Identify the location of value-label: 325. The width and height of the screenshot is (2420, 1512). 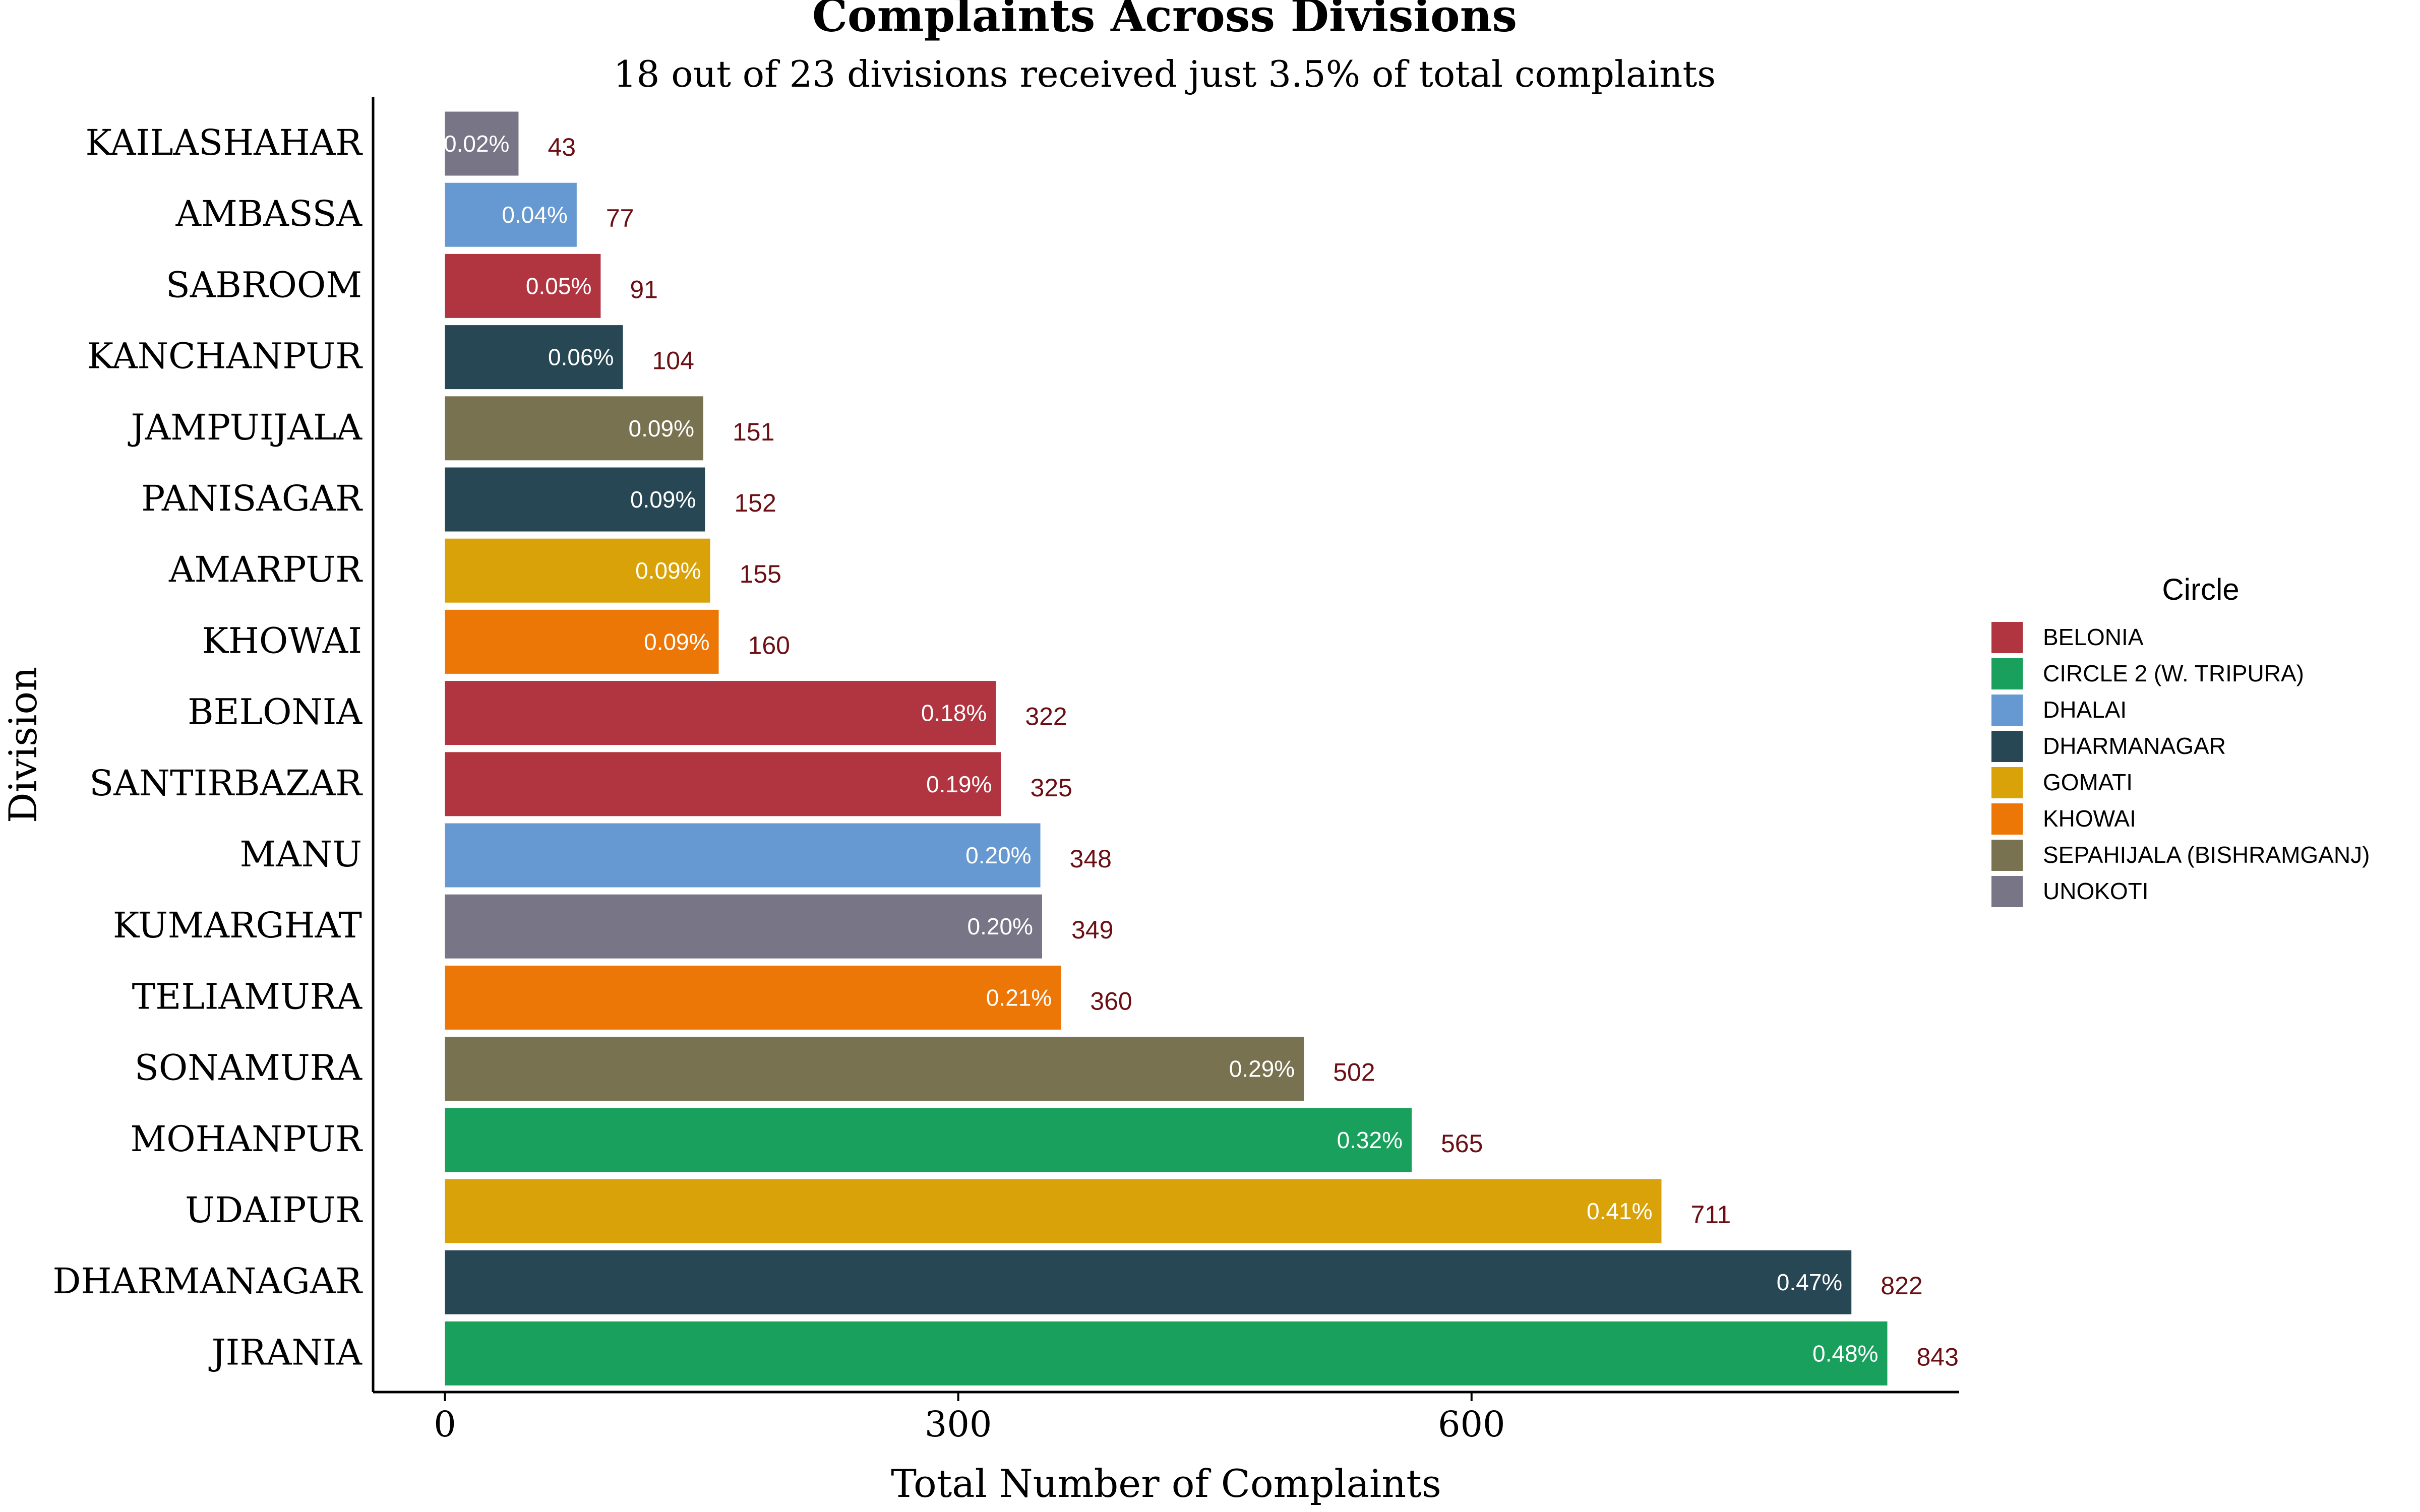
(1051, 788).